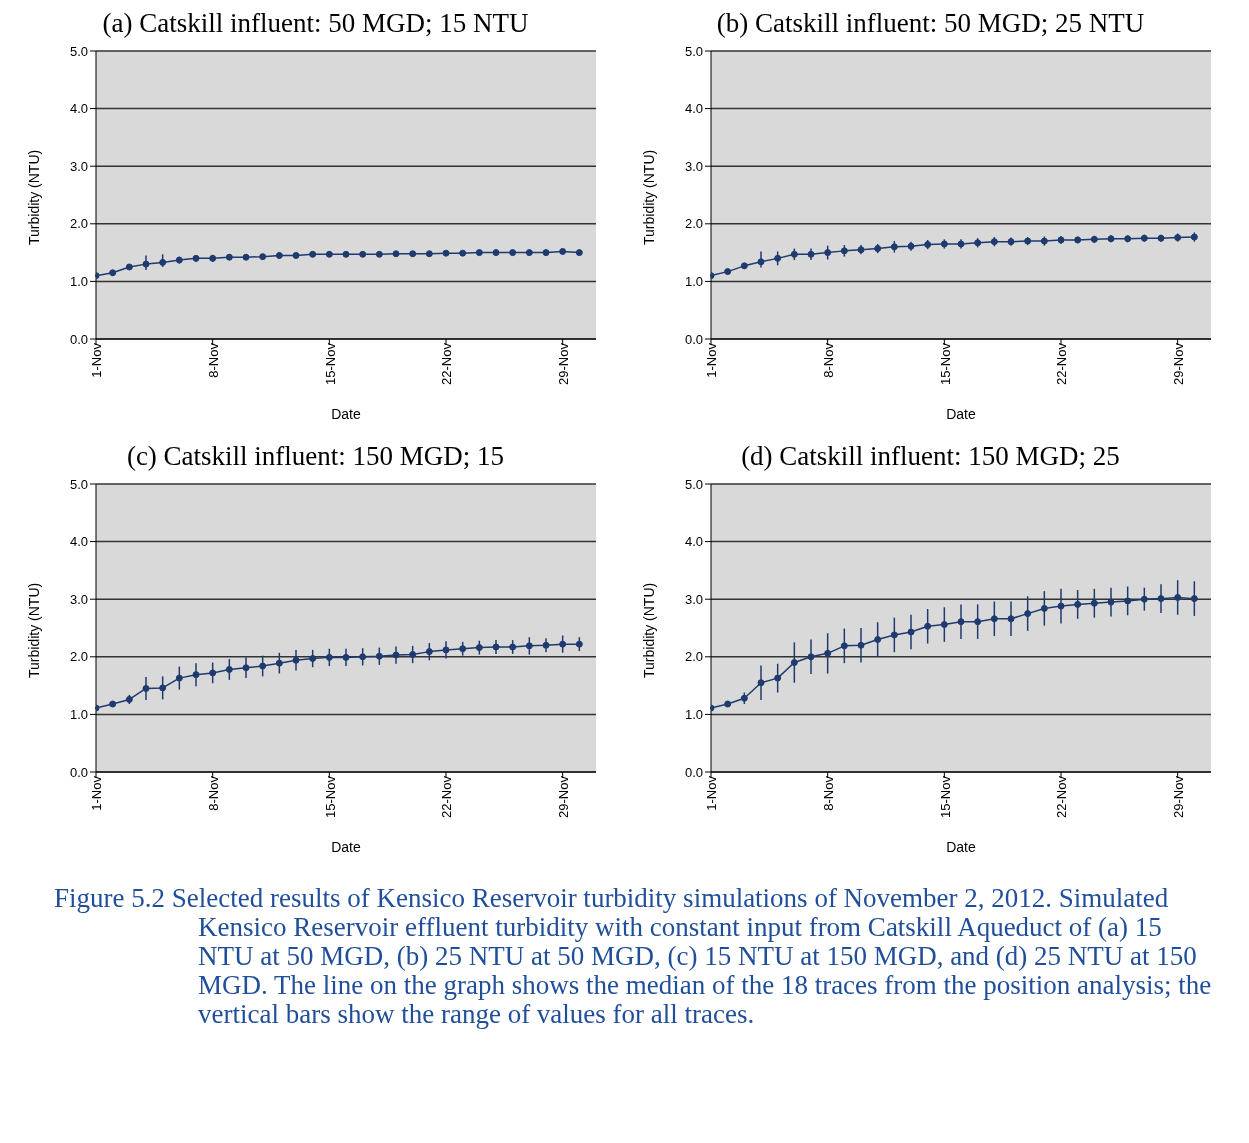 The width and height of the screenshot is (1249, 1143). Describe the element at coordinates (315, 456) in the screenshot. I see `chart-title: (c) Catskill influent: 150 MGD; 15` at that location.